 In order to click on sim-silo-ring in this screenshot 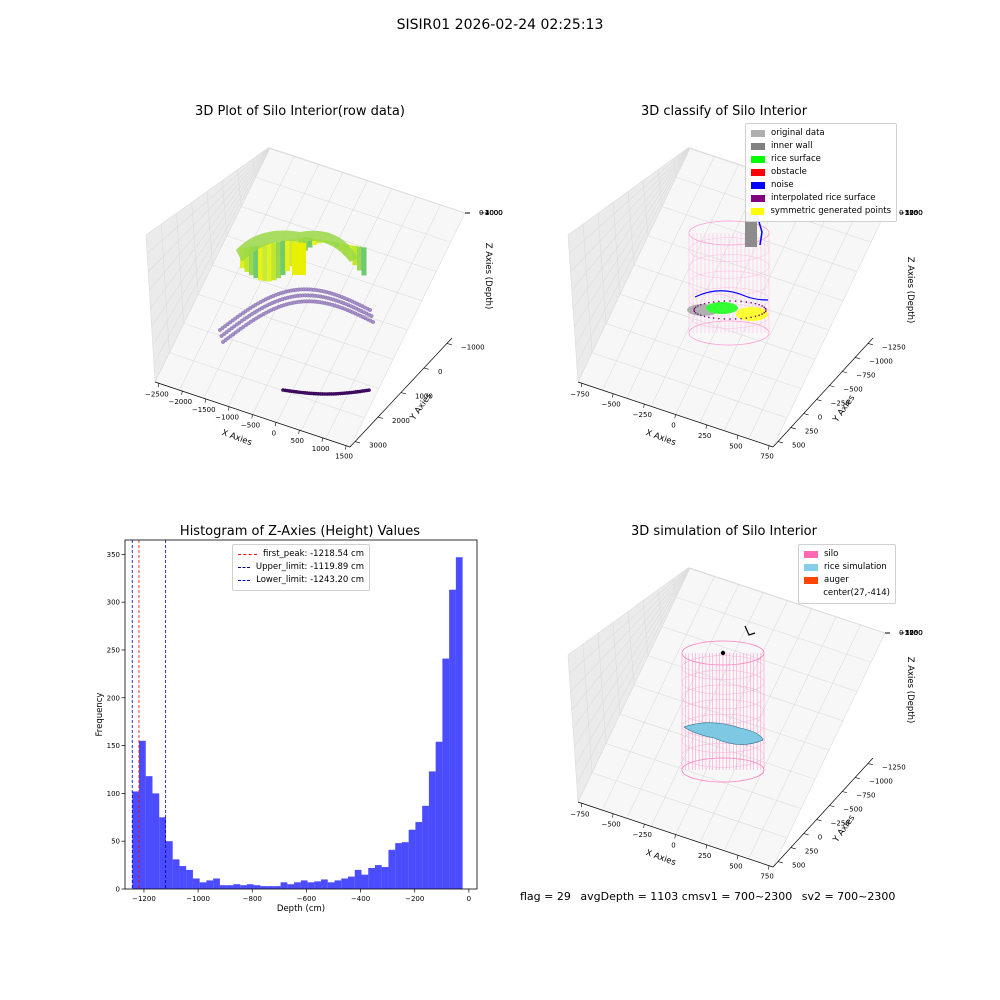, I will do `click(723, 682)`.